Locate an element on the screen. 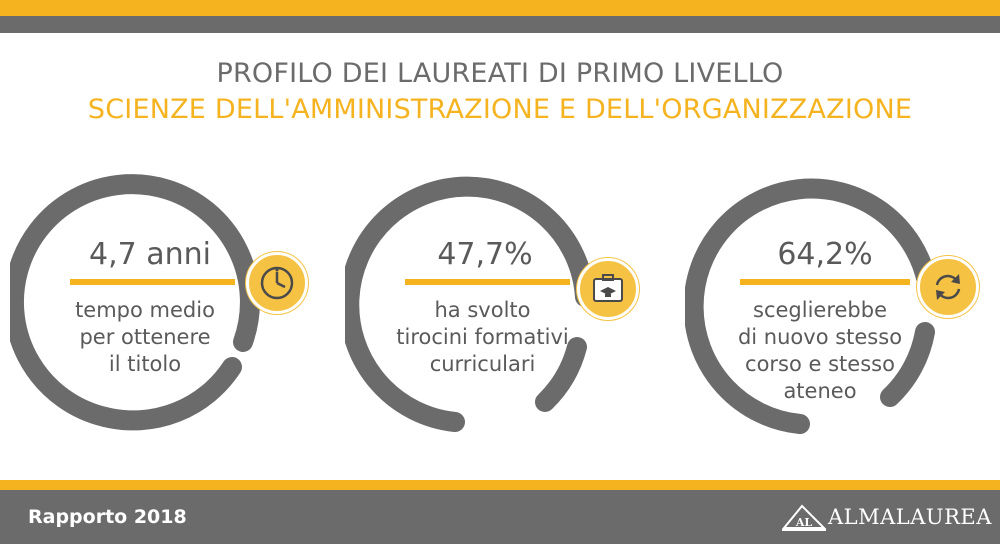 The height and width of the screenshot is (544, 1000). stat-description: tempo medio per ottenere il titolo is located at coordinates (145, 337).